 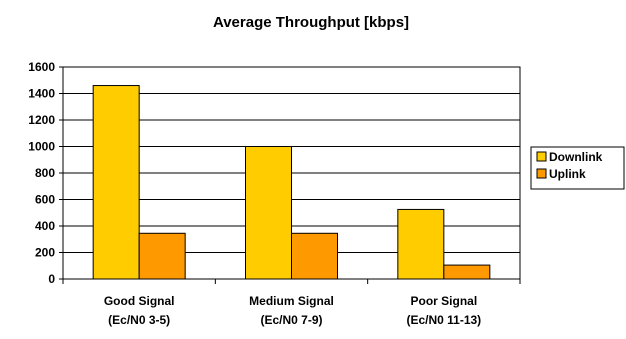 What do you see at coordinates (291, 320) in the screenshot?
I see `x-category-label: (Ec/N0 7-9)` at bounding box center [291, 320].